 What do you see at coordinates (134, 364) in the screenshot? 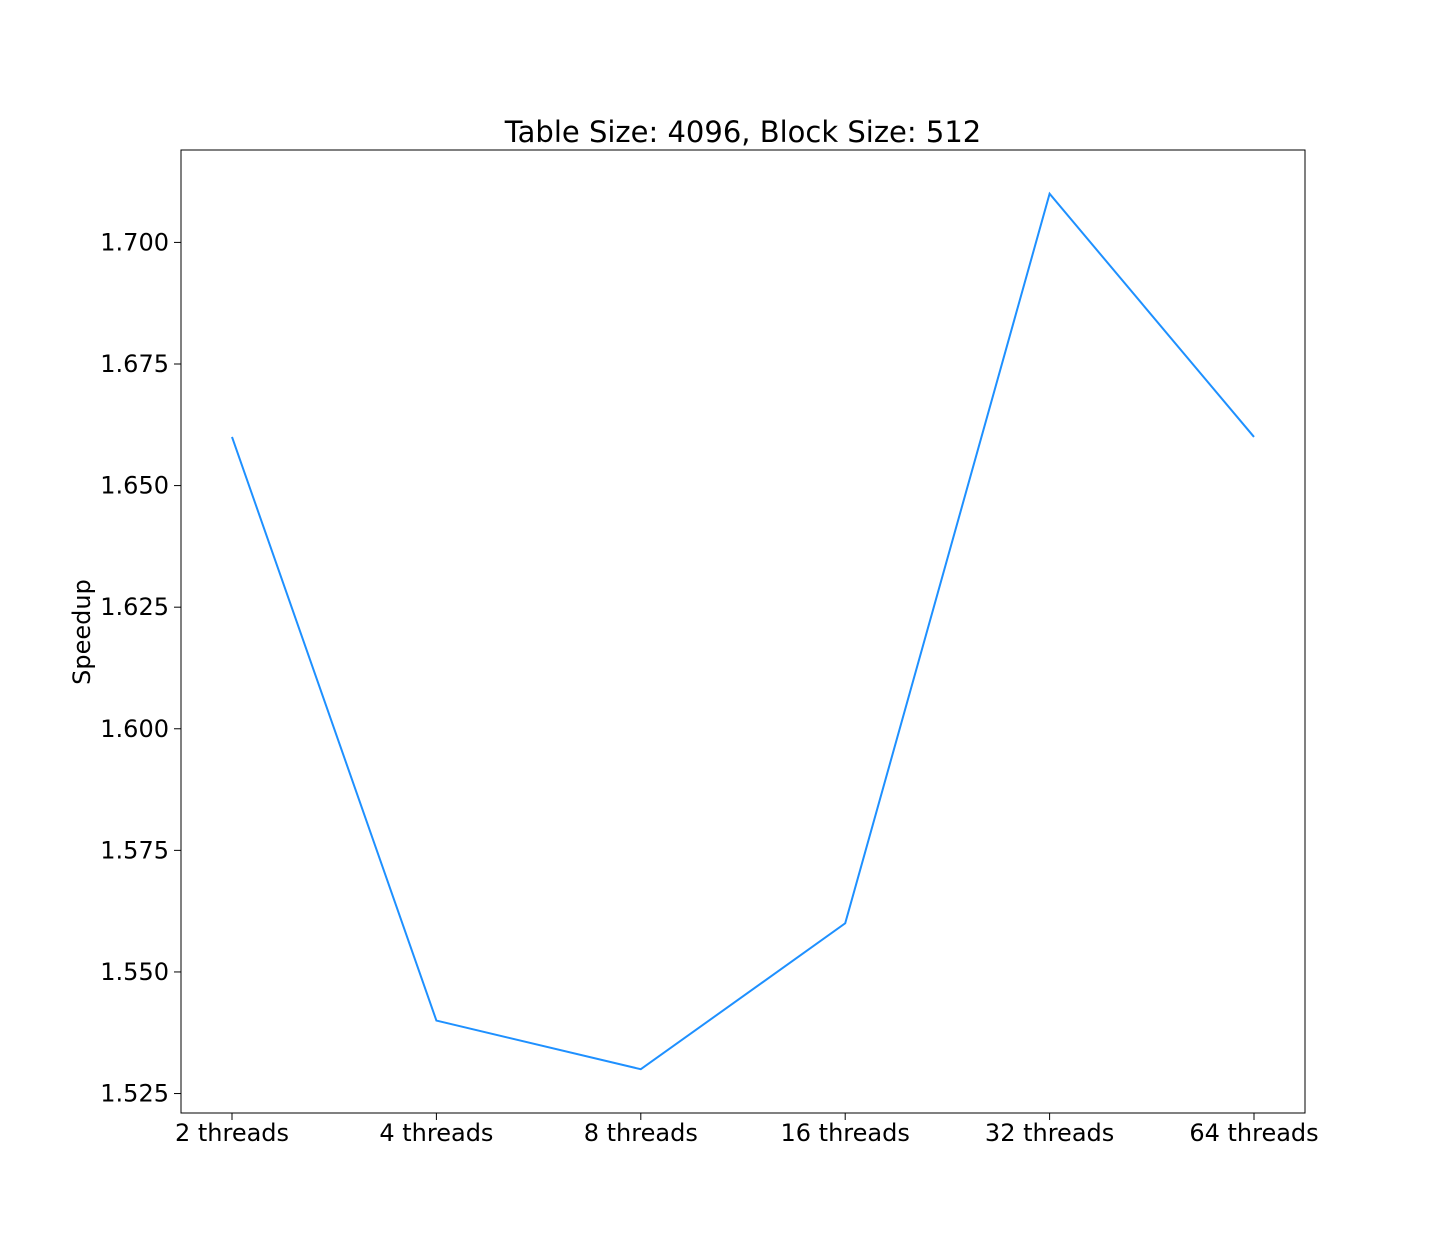
I see `y-tick-label: 1.675` at bounding box center [134, 364].